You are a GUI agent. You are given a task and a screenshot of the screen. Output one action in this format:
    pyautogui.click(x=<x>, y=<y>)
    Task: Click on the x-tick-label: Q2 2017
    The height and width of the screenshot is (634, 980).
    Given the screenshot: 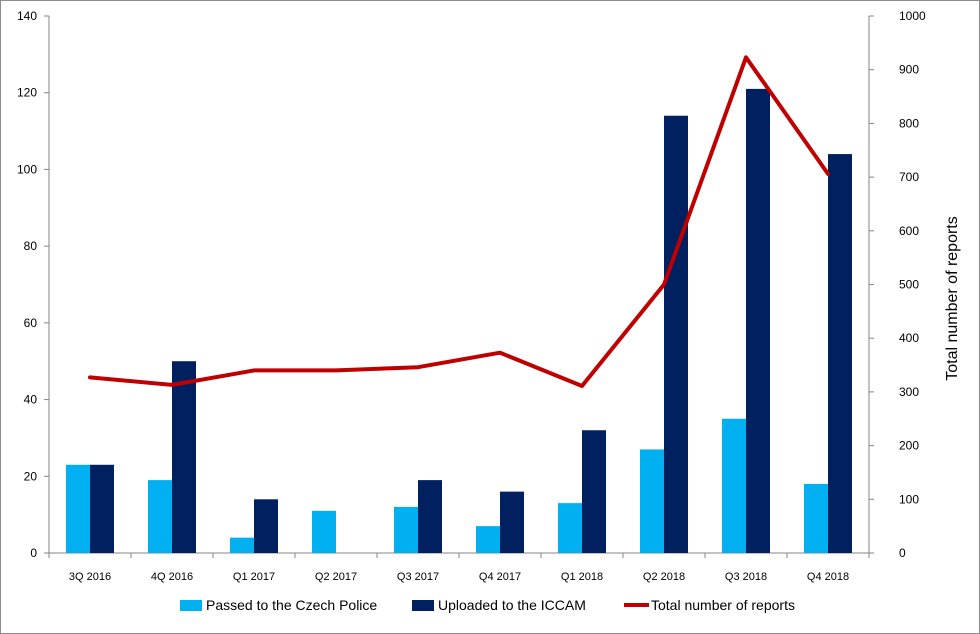 What is the action you would take?
    pyautogui.click(x=336, y=577)
    